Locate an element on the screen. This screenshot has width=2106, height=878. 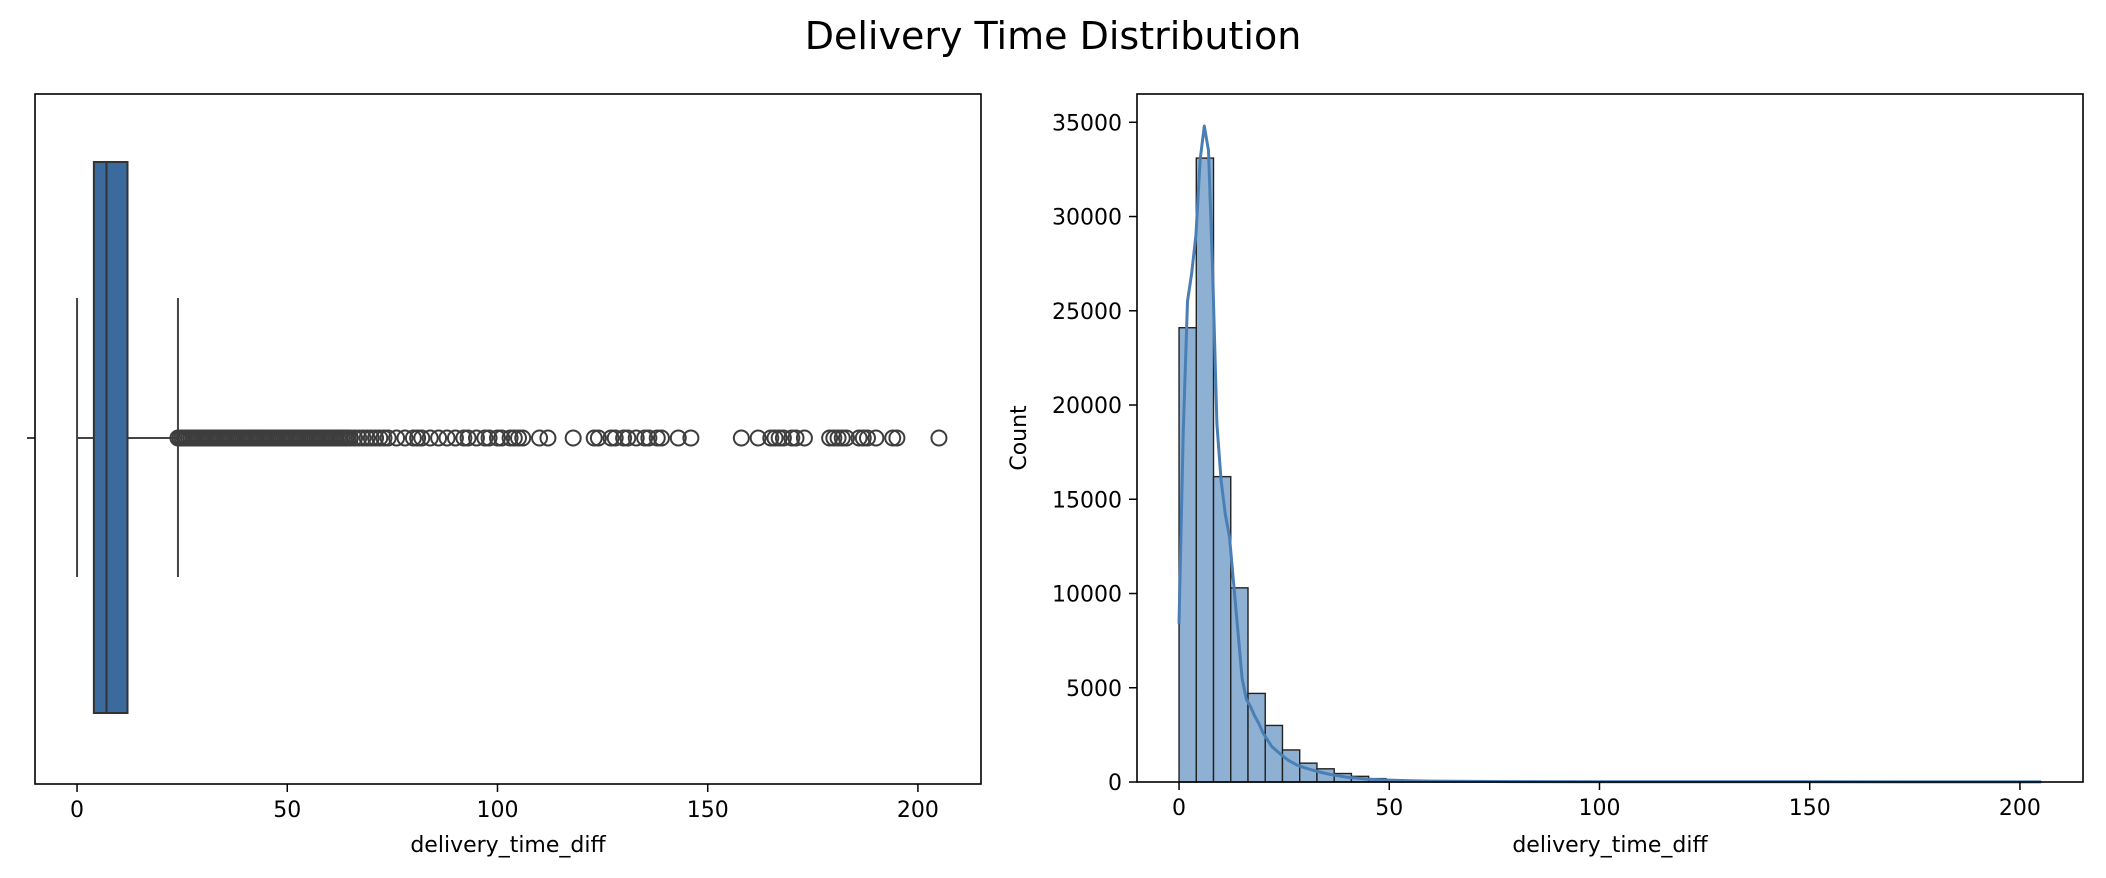
boxplot-x-tick-label: 150 is located at coordinates (708, 810).